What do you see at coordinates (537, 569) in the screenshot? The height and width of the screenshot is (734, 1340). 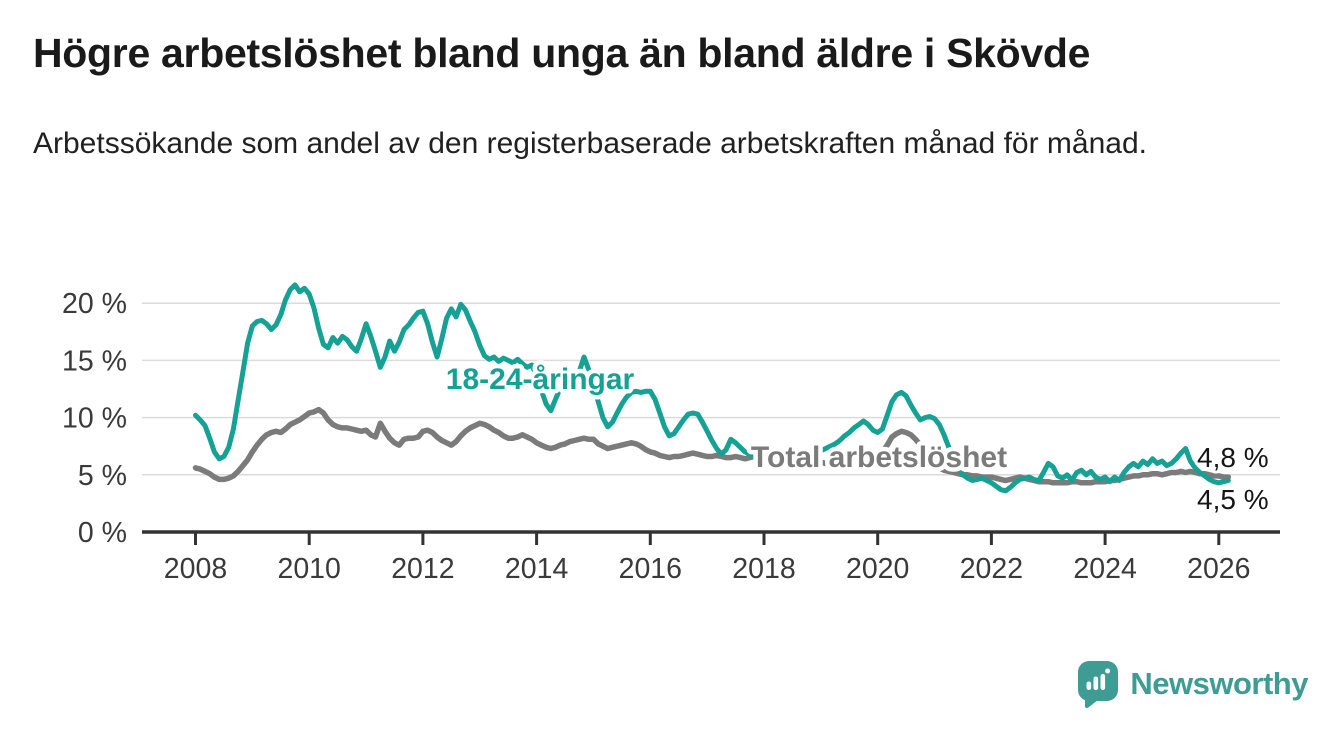 I see `x-tick-label-2014: 2014` at bounding box center [537, 569].